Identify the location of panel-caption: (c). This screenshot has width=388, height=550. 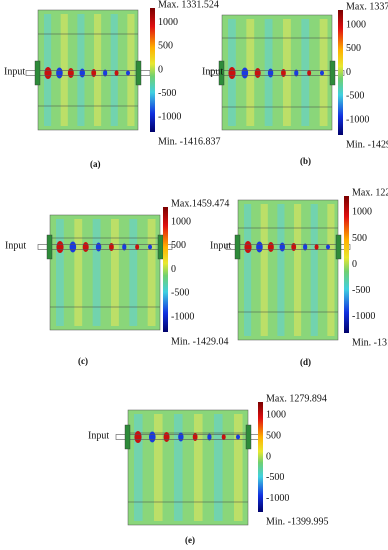
(83, 361).